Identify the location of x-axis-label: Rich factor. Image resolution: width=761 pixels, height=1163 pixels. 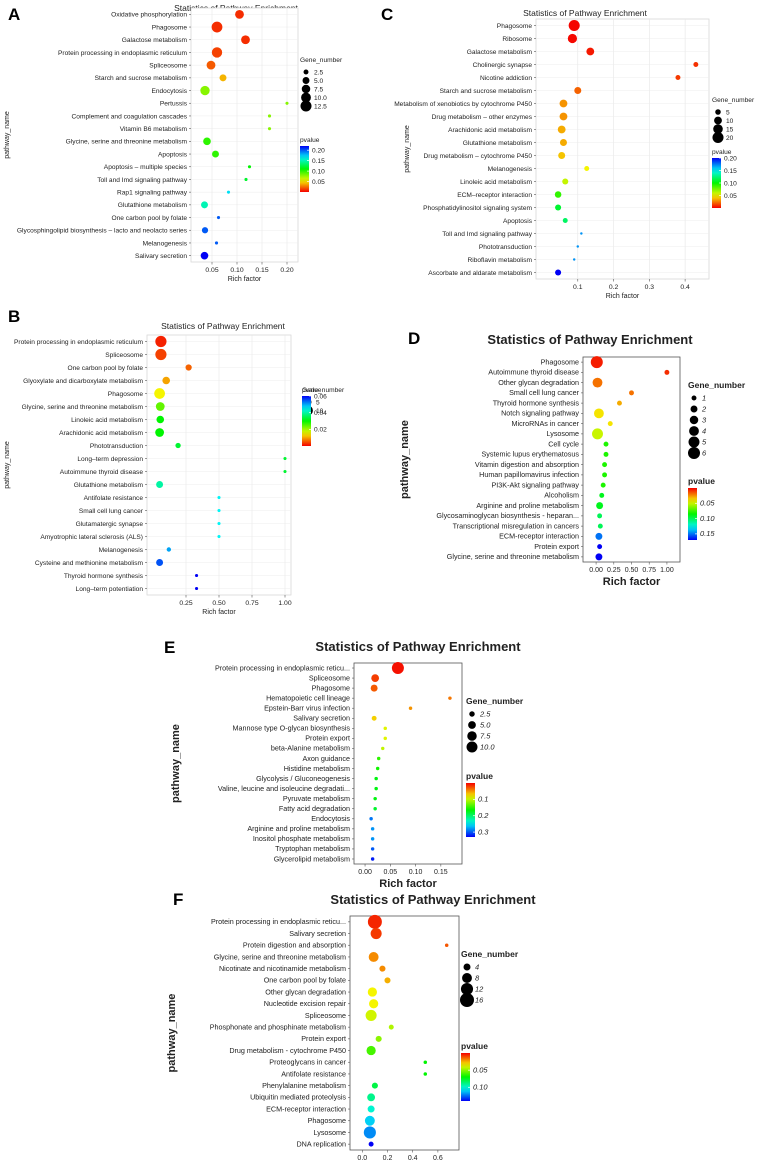
(219, 612).